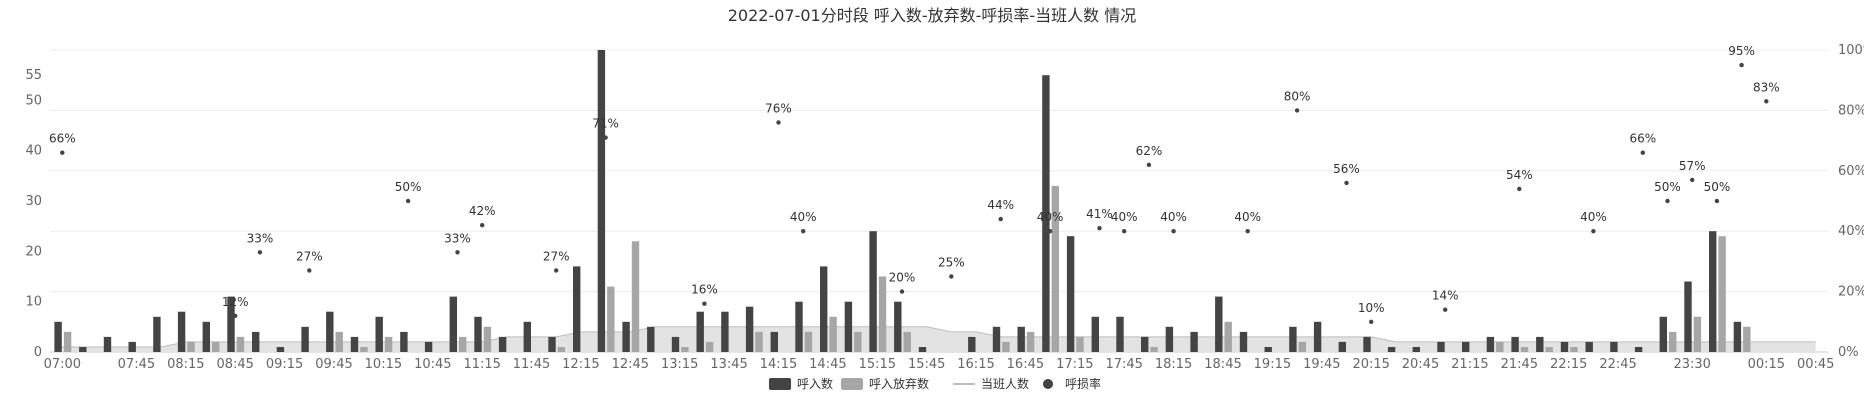 The width and height of the screenshot is (1864, 400). What do you see at coordinates (284, 364) in the screenshot?
I see `x-tick-label: 09:15` at bounding box center [284, 364].